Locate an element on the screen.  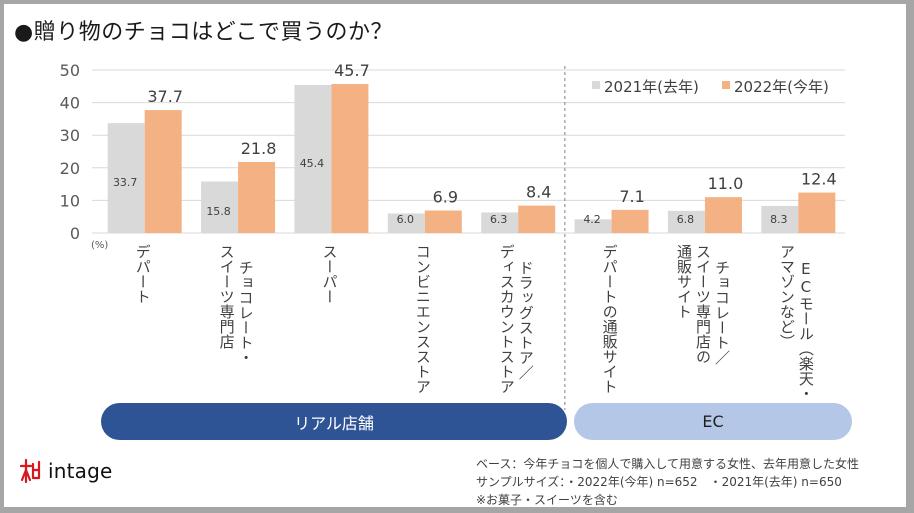
chart-title: ●贈り物のチョコはどこで買うのか？ is located at coordinates (204, 32).